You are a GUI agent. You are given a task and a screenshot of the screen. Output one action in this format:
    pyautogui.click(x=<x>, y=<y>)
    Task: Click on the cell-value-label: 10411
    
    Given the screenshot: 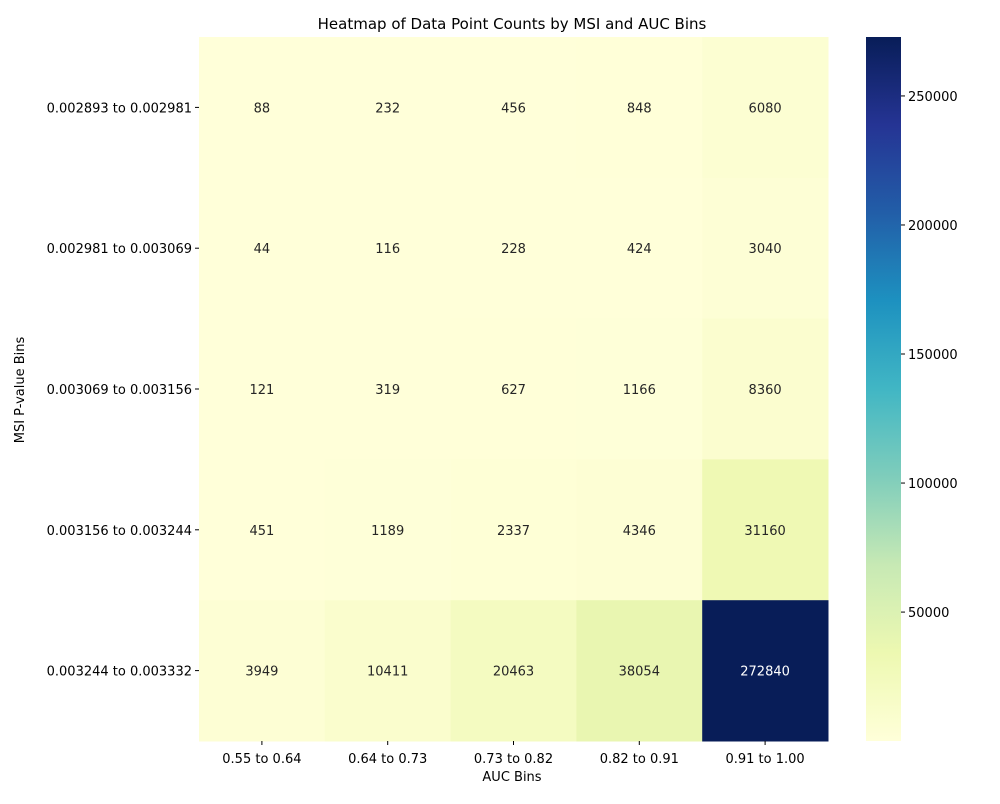 What is the action you would take?
    pyautogui.click(x=387, y=672)
    